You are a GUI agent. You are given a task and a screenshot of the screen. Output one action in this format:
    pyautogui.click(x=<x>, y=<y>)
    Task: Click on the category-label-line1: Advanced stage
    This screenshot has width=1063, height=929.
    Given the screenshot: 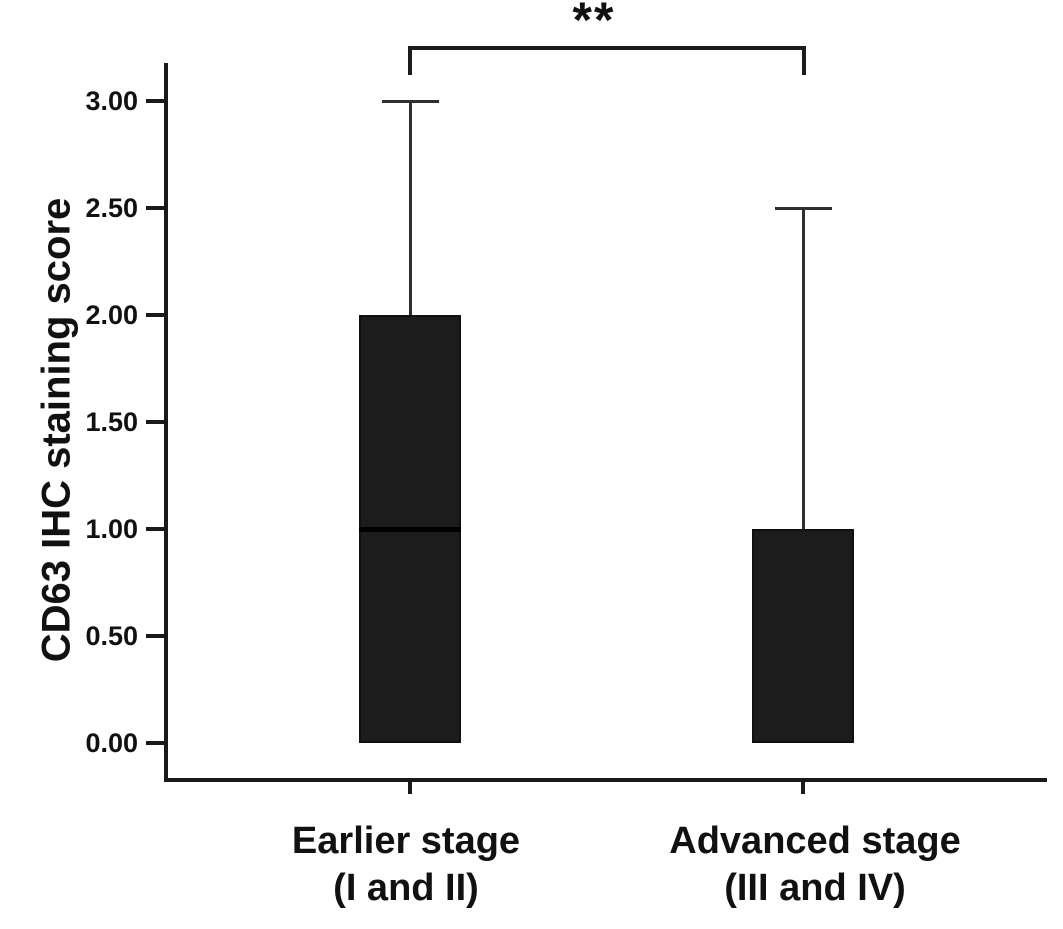 What is the action you would take?
    pyautogui.click(x=815, y=841)
    